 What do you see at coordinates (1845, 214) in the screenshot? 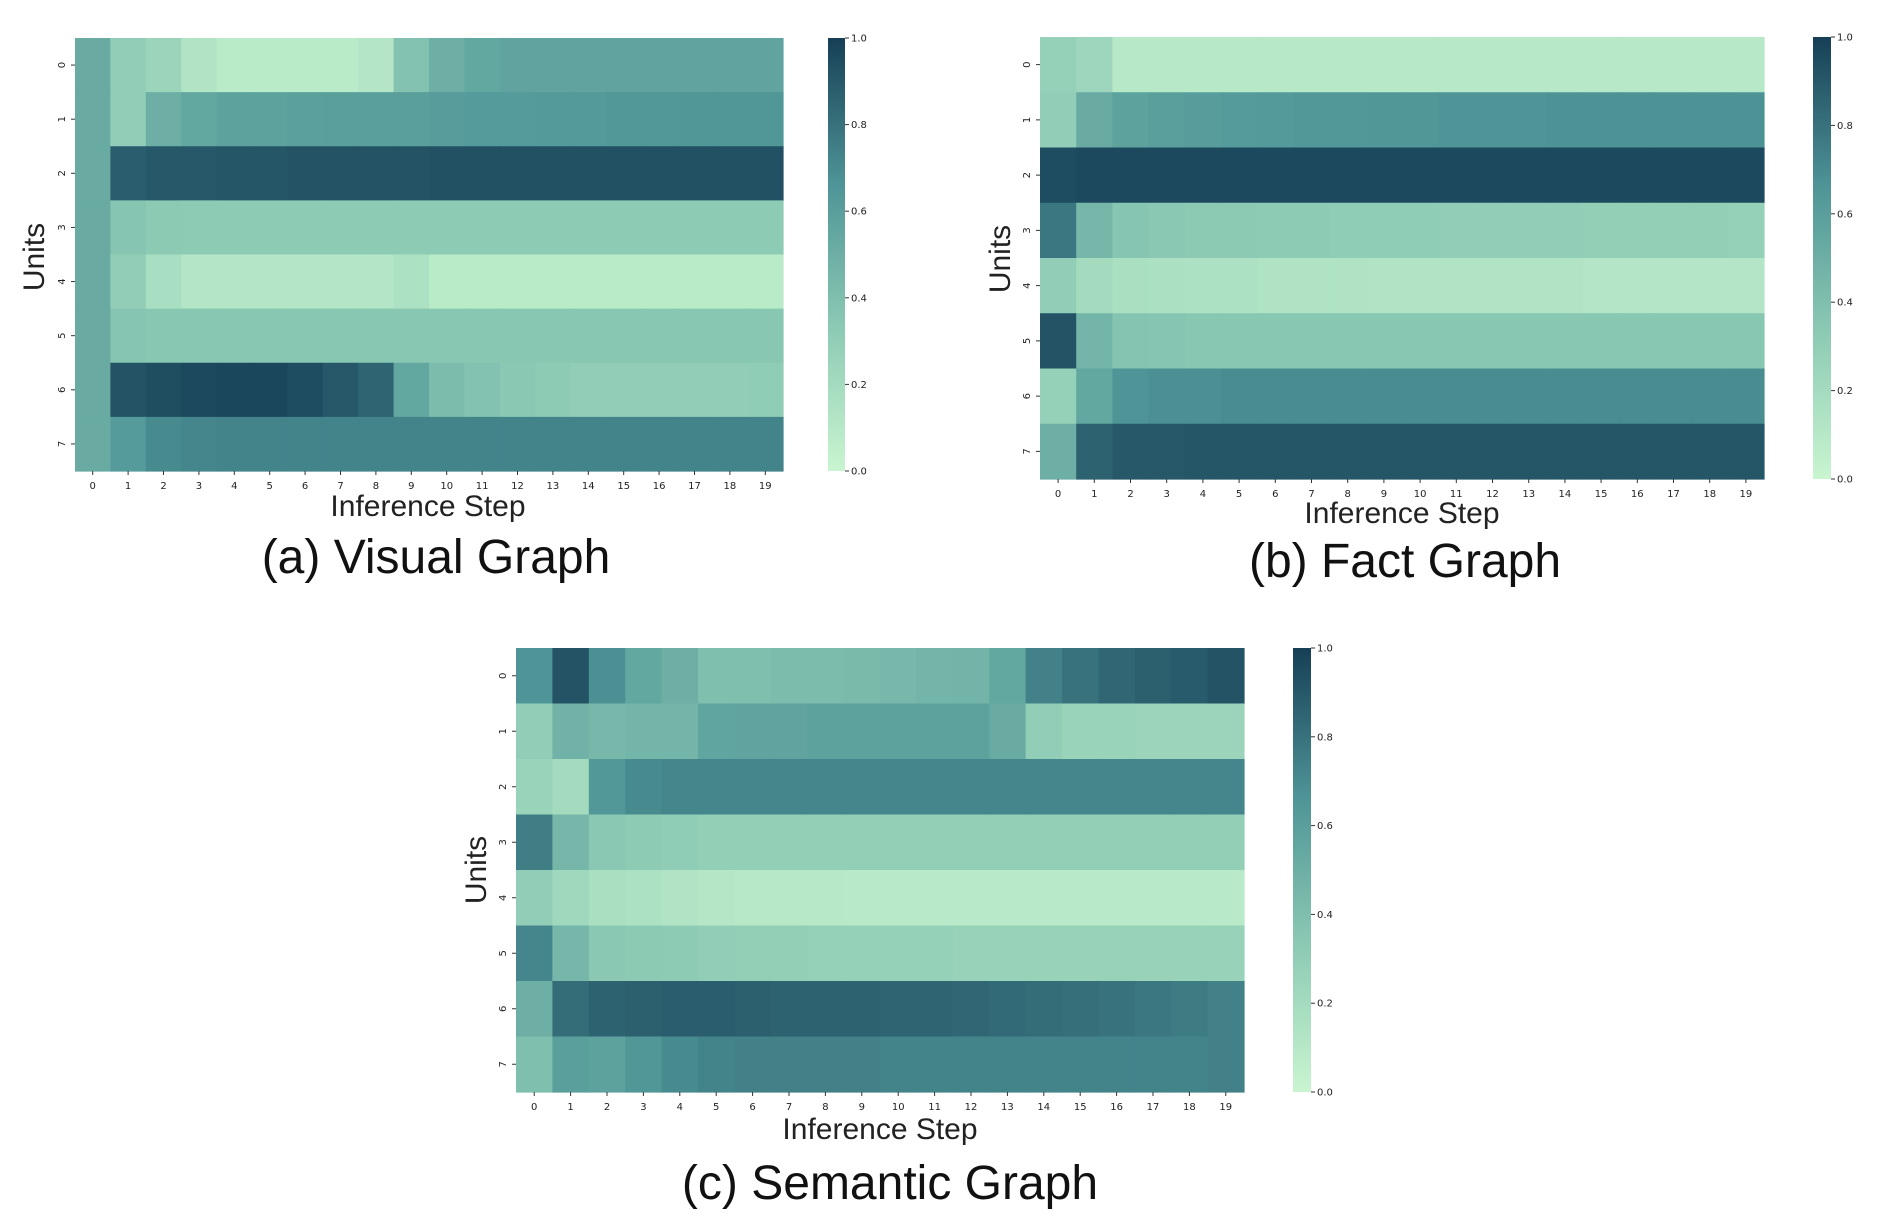
I see `colorbar-tick-label: 0.6` at bounding box center [1845, 214].